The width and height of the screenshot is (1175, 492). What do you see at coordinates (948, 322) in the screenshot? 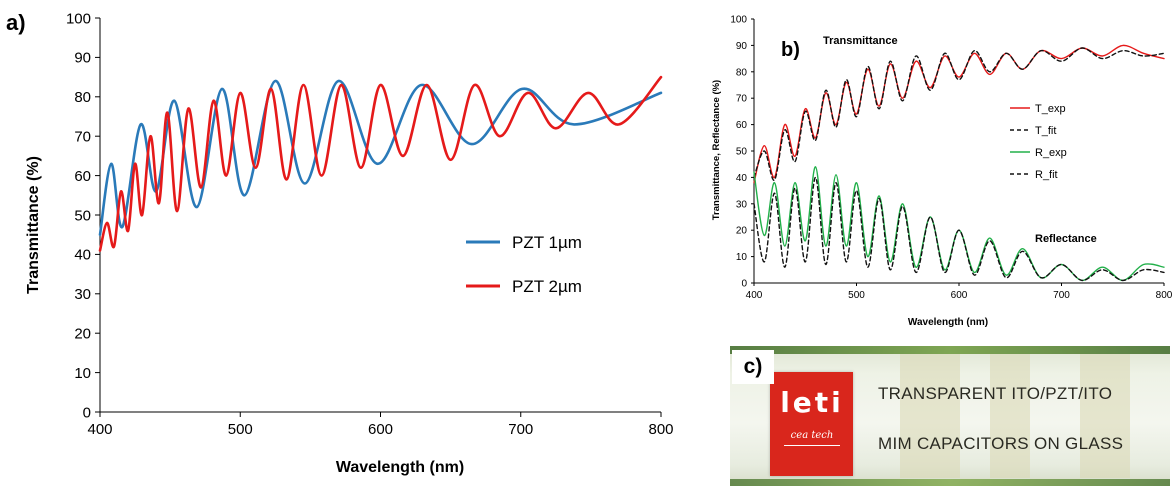
I see `chart-b-xlabel: Wavelength (nm)` at bounding box center [948, 322].